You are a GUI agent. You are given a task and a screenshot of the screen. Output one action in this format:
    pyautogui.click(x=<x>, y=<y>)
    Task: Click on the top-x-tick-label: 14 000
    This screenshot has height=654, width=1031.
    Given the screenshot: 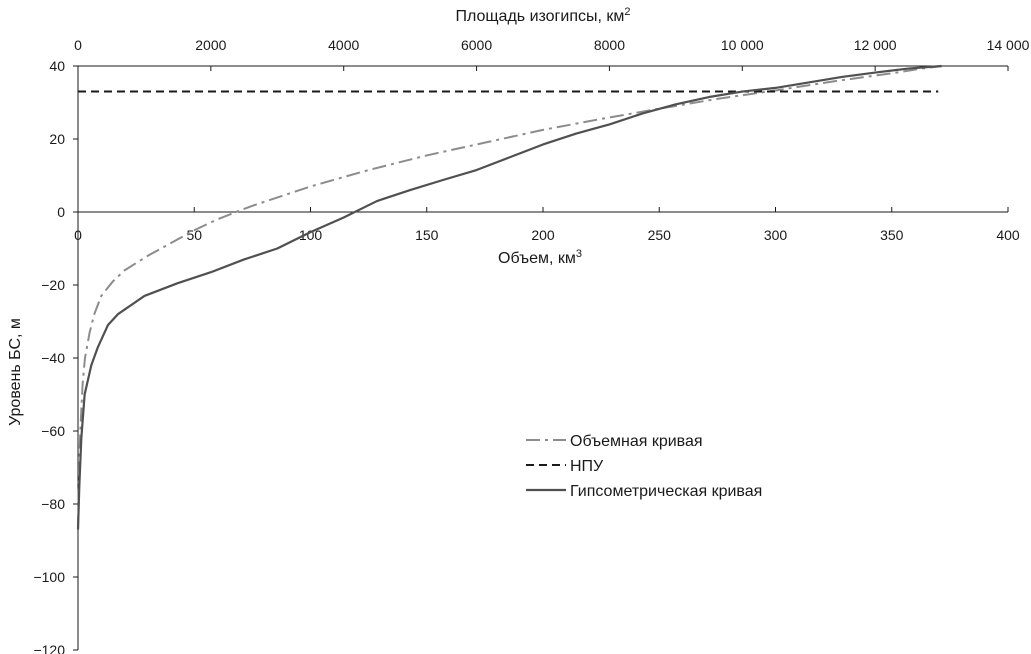 What is the action you would take?
    pyautogui.click(x=1008, y=45)
    